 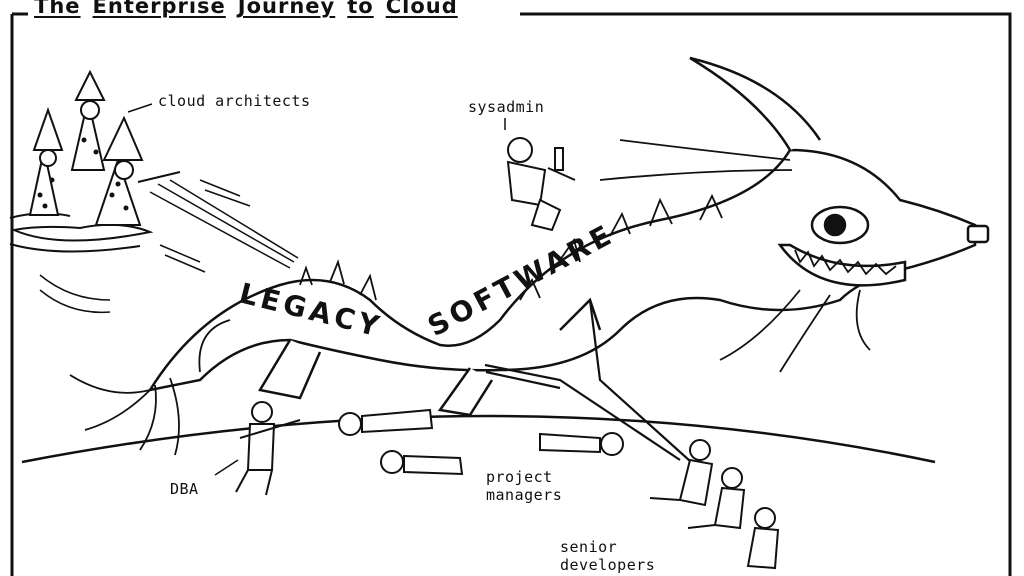 What do you see at coordinates (184, 489) in the screenshot?
I see `dba-label: DBA` at bounding box center [184, 489].